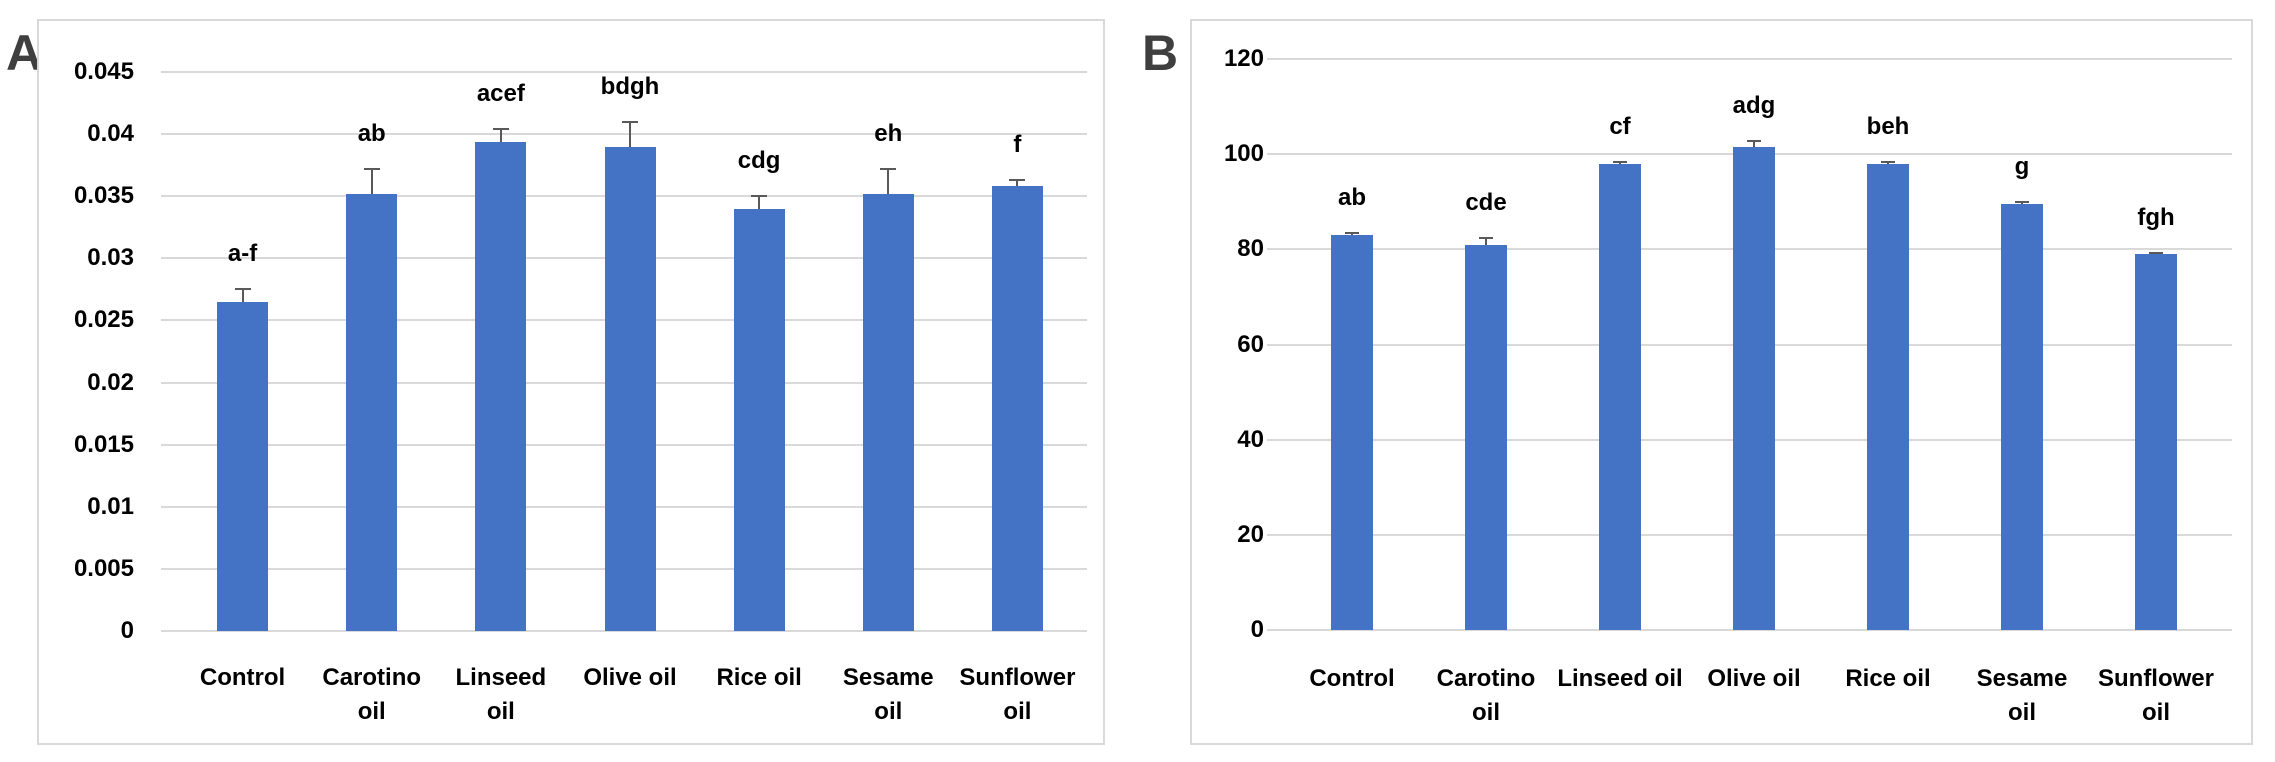 The height and width of the screenshot is (762, 2275). Describe the element at coordinates (1243, 154) in the screenshot. I see `y-tick-label: 100` at that location.